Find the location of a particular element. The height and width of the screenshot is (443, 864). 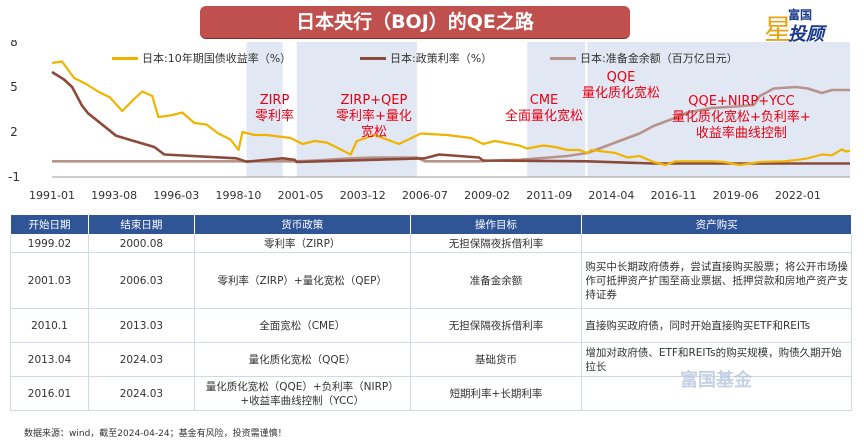

legend-item-policy-rate: 日本:政策利率（%） is located at coordinates (426, 58).